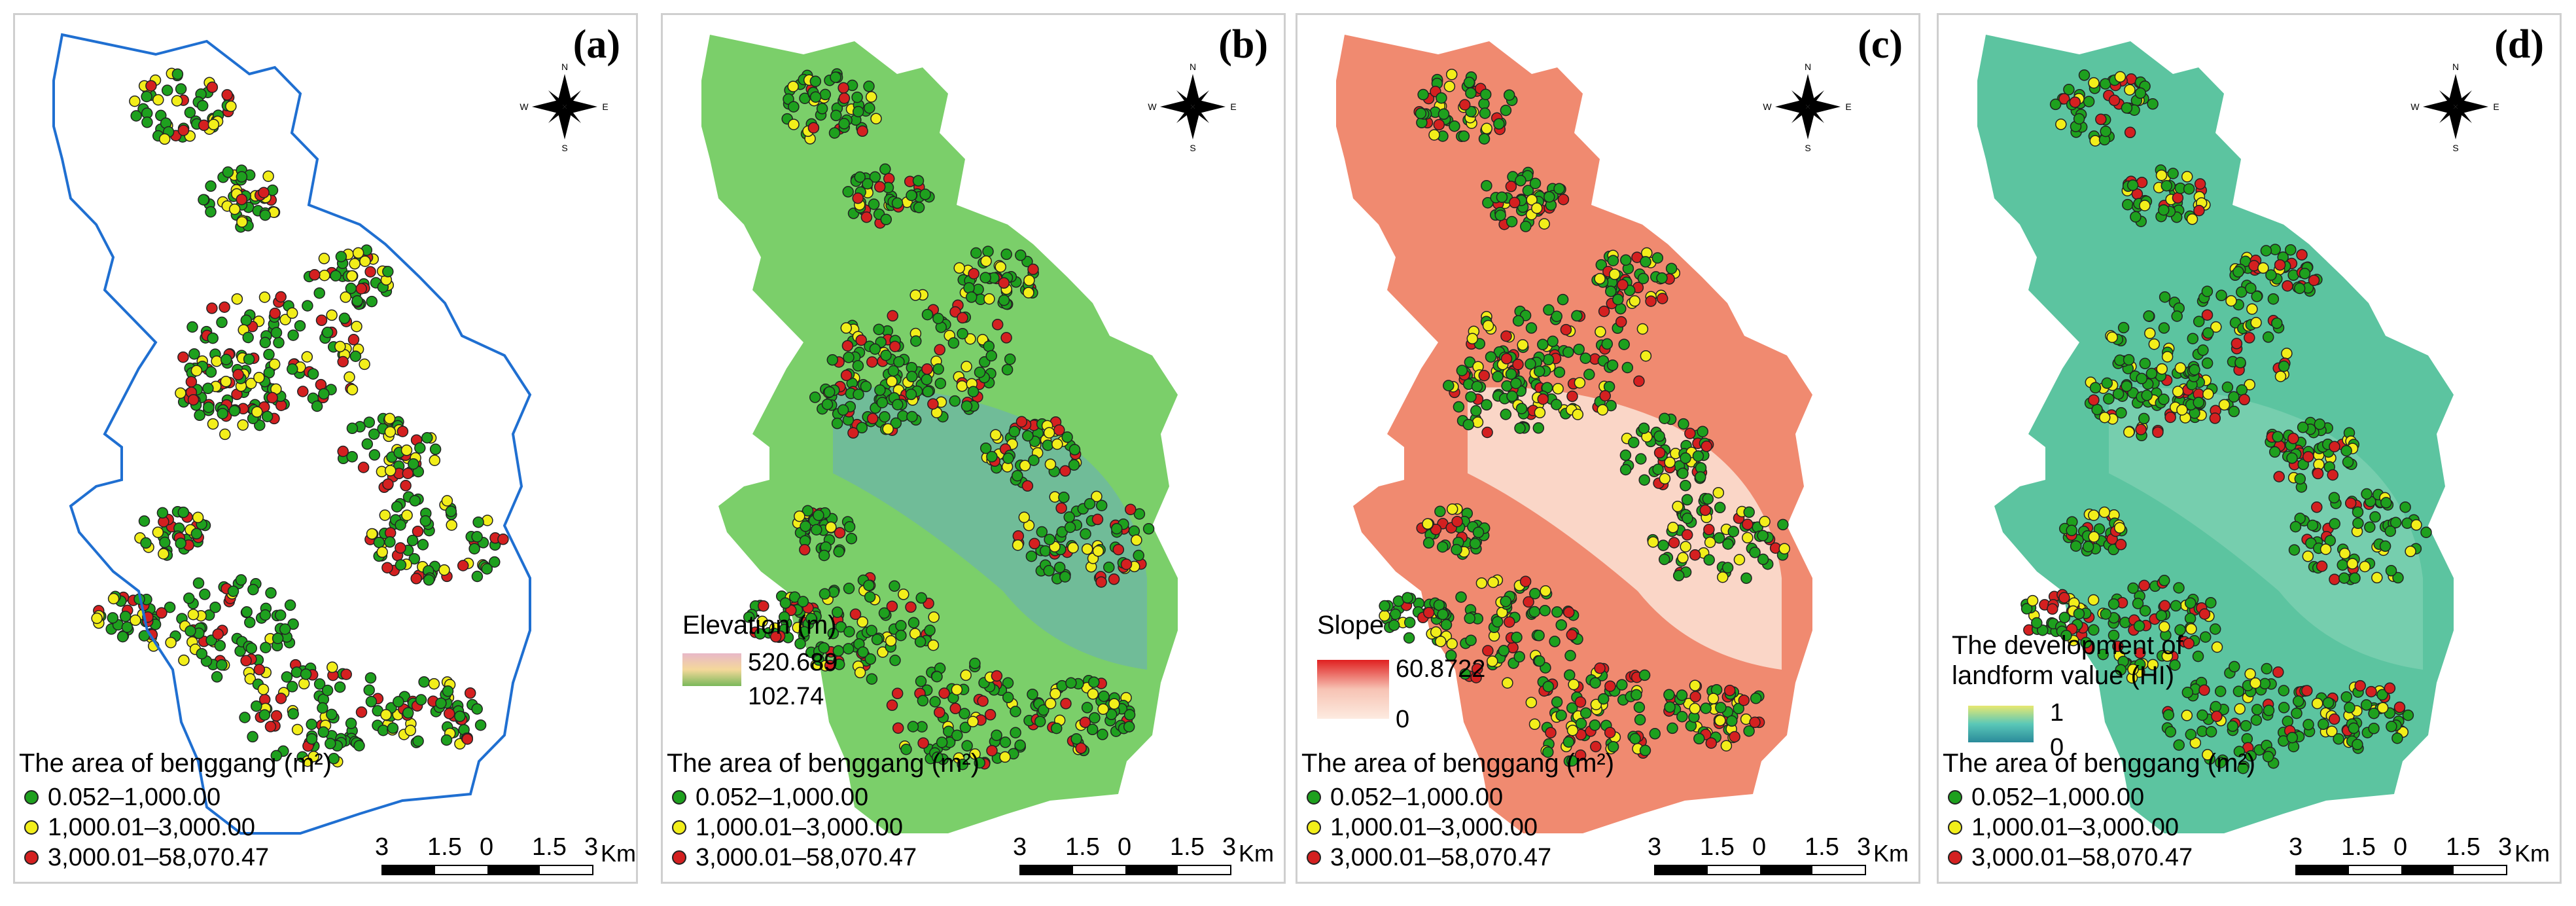 This screenshot has width=2576, height=906. Describe the element at coordinates (605, 107) in the screenshot. I see `svg-text: E` at that location.